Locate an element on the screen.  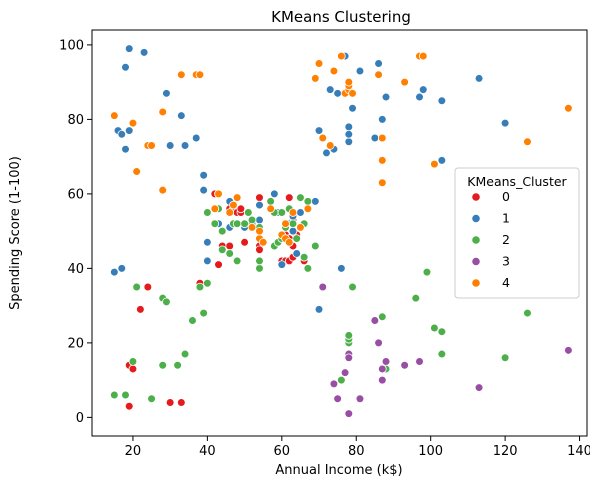
legend-label: 1 is located at coordinates (506, 218).